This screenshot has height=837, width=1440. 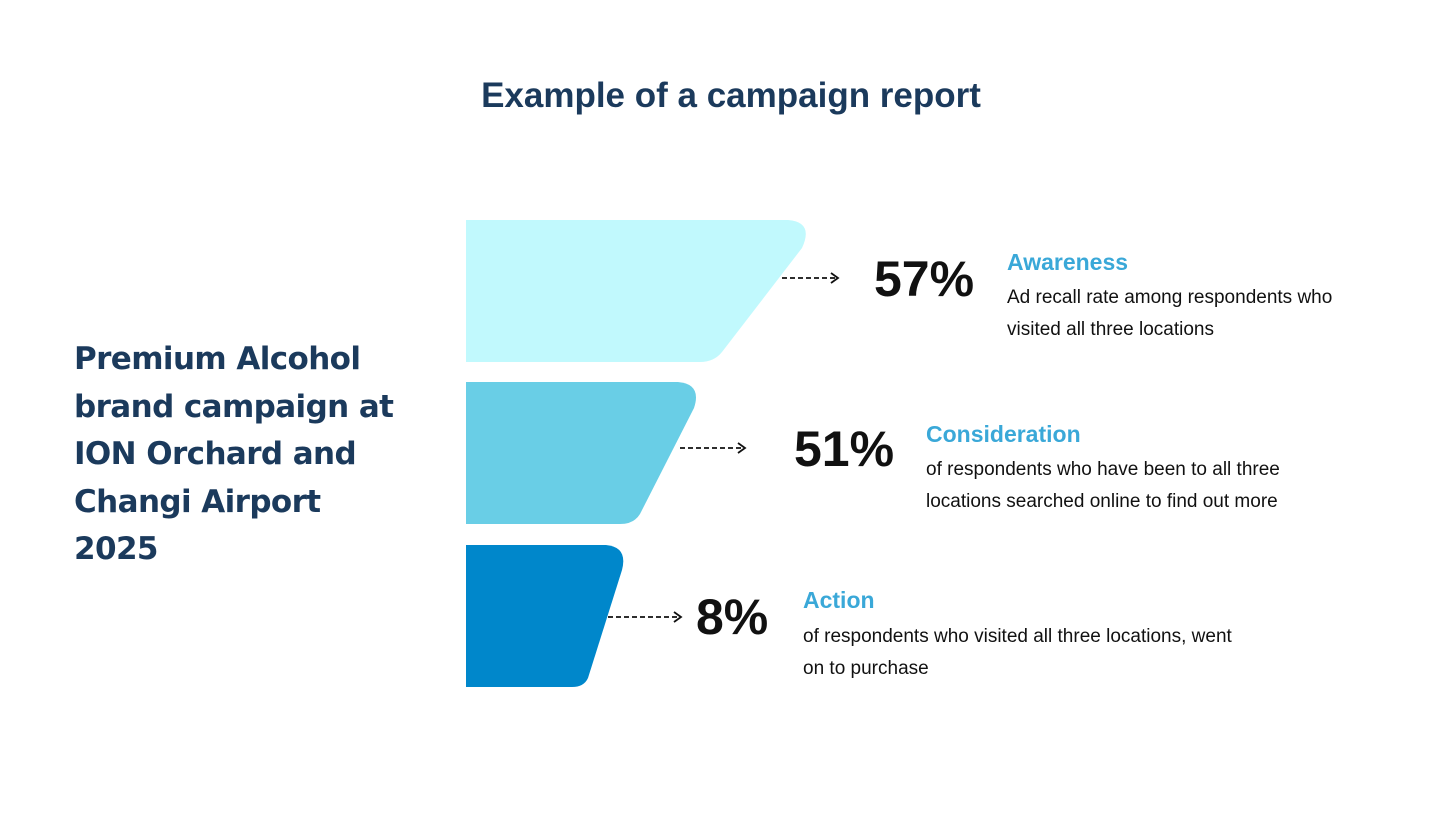 What do you see at coordinates (545, 616) in the screenshot?
I see `funnel-stage-action` at bounding box center [545, 616].